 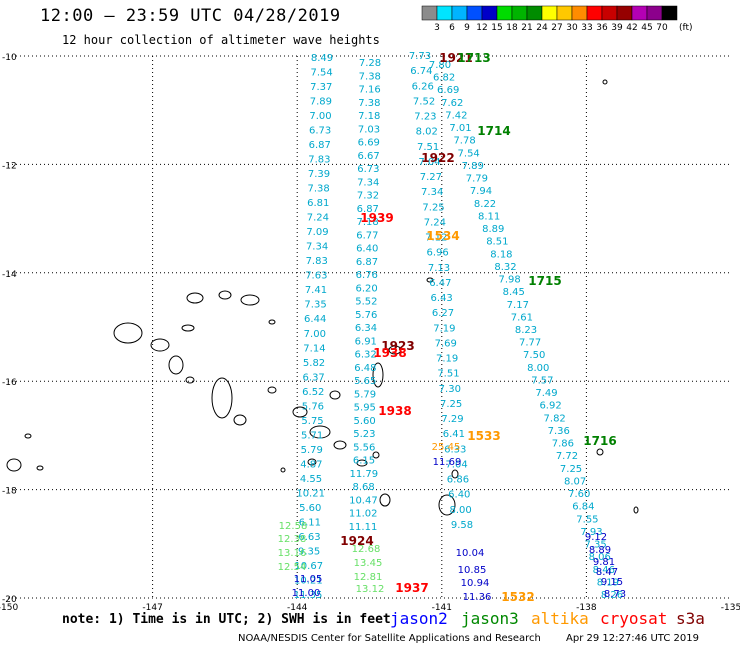 What do you see at coordinates (314, 348) in the screenshot?
I see `wave-height-value: 7.14` at bounding box center [314, 348].